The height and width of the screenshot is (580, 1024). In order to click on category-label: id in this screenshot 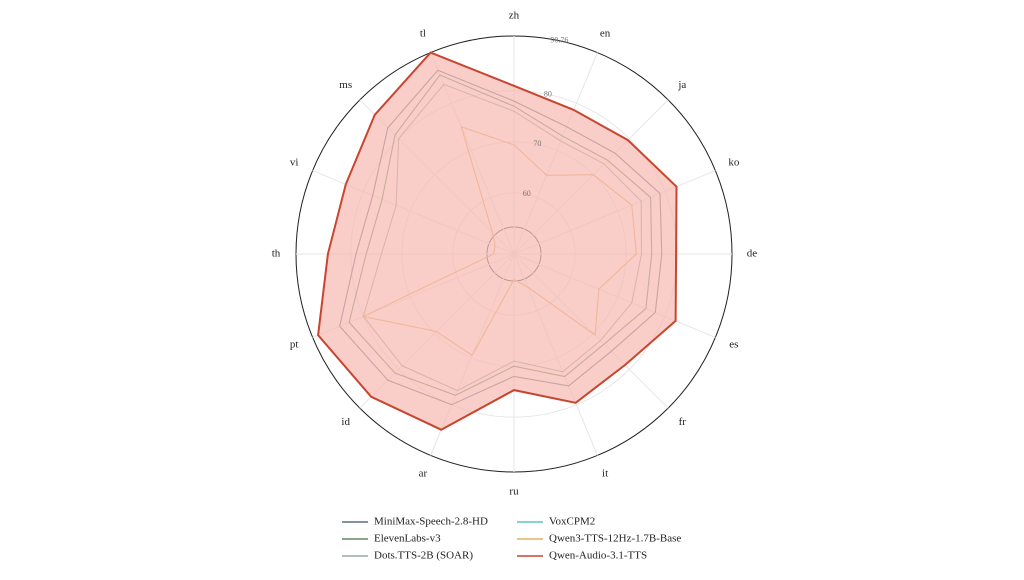, I will do `click(345, 422)`.